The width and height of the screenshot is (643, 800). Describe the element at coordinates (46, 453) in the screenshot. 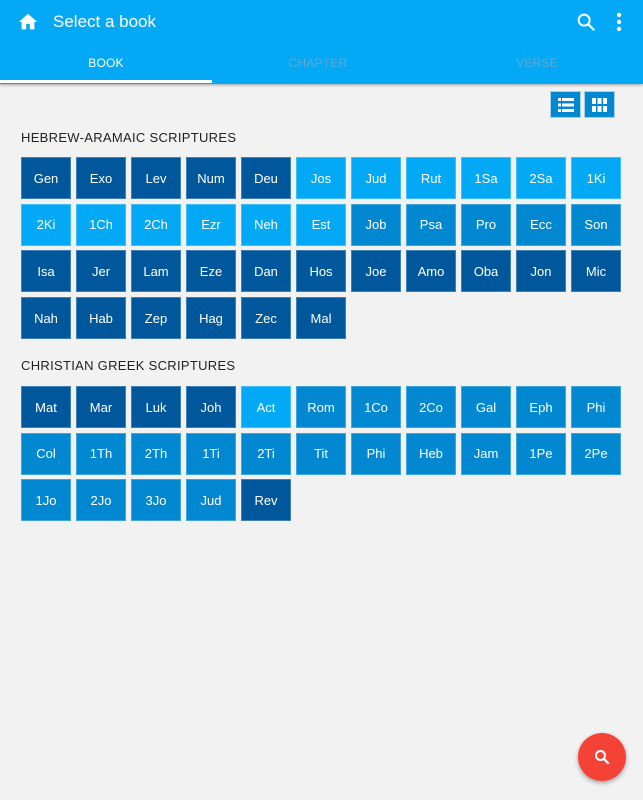

I see `book-tile: Col` at that location.